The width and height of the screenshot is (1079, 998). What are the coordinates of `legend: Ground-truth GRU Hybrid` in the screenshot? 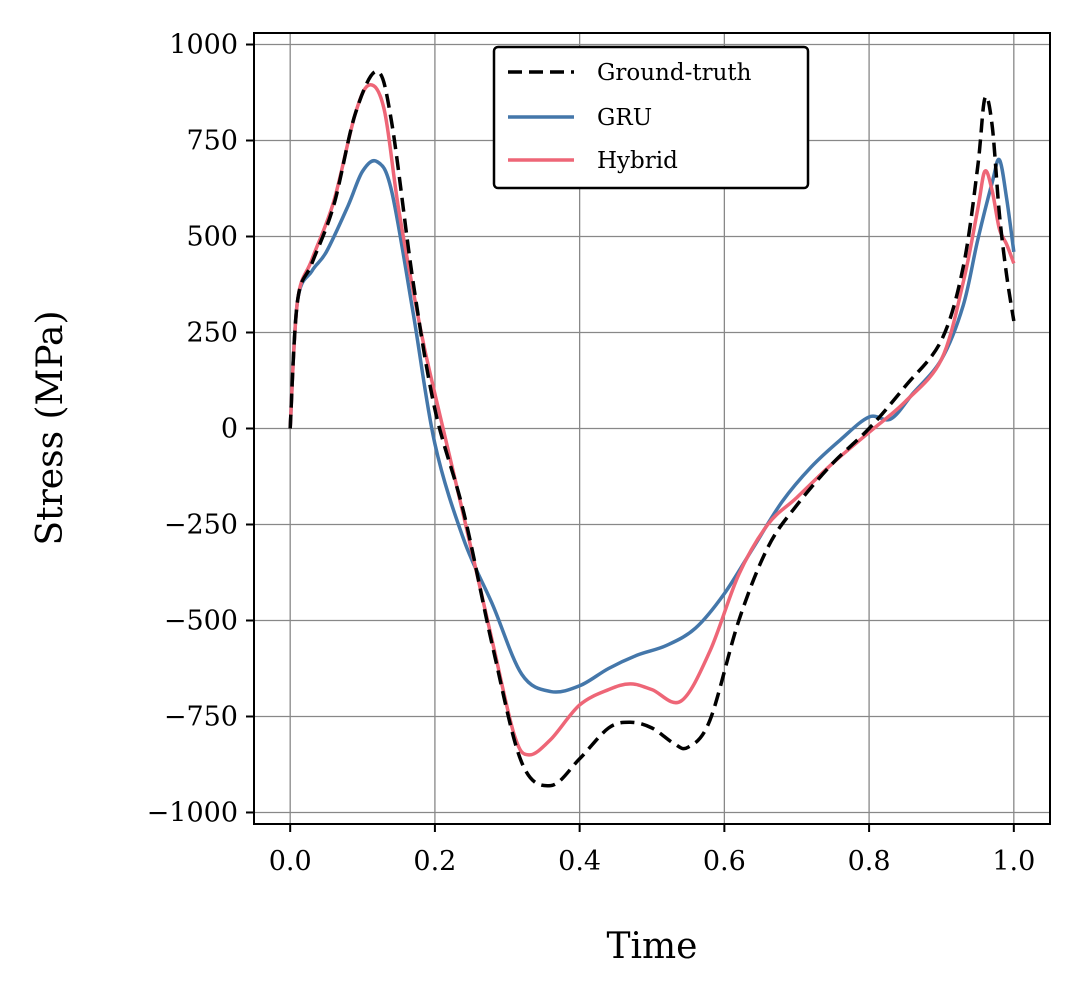 It's located at (651, 117).